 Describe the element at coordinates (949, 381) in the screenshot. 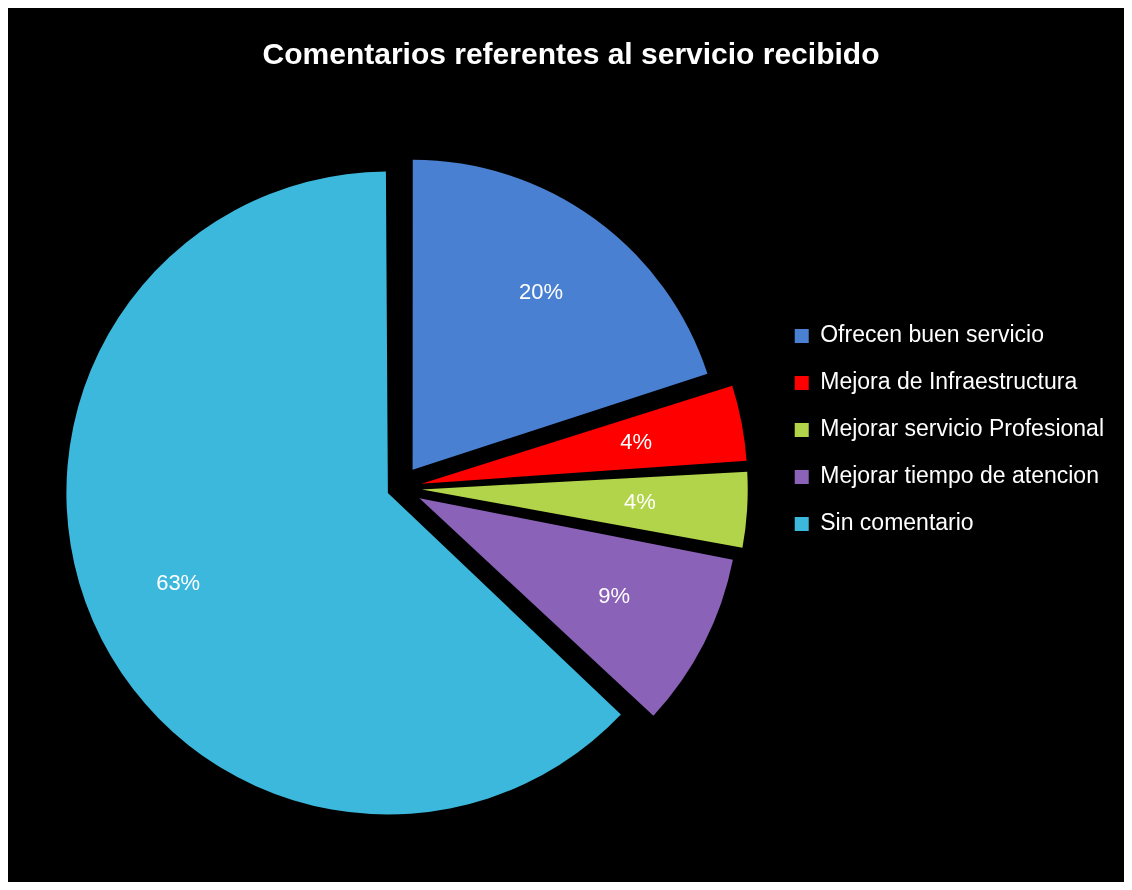

I see `legend-label: Mejora de Infraestructura` at that location.